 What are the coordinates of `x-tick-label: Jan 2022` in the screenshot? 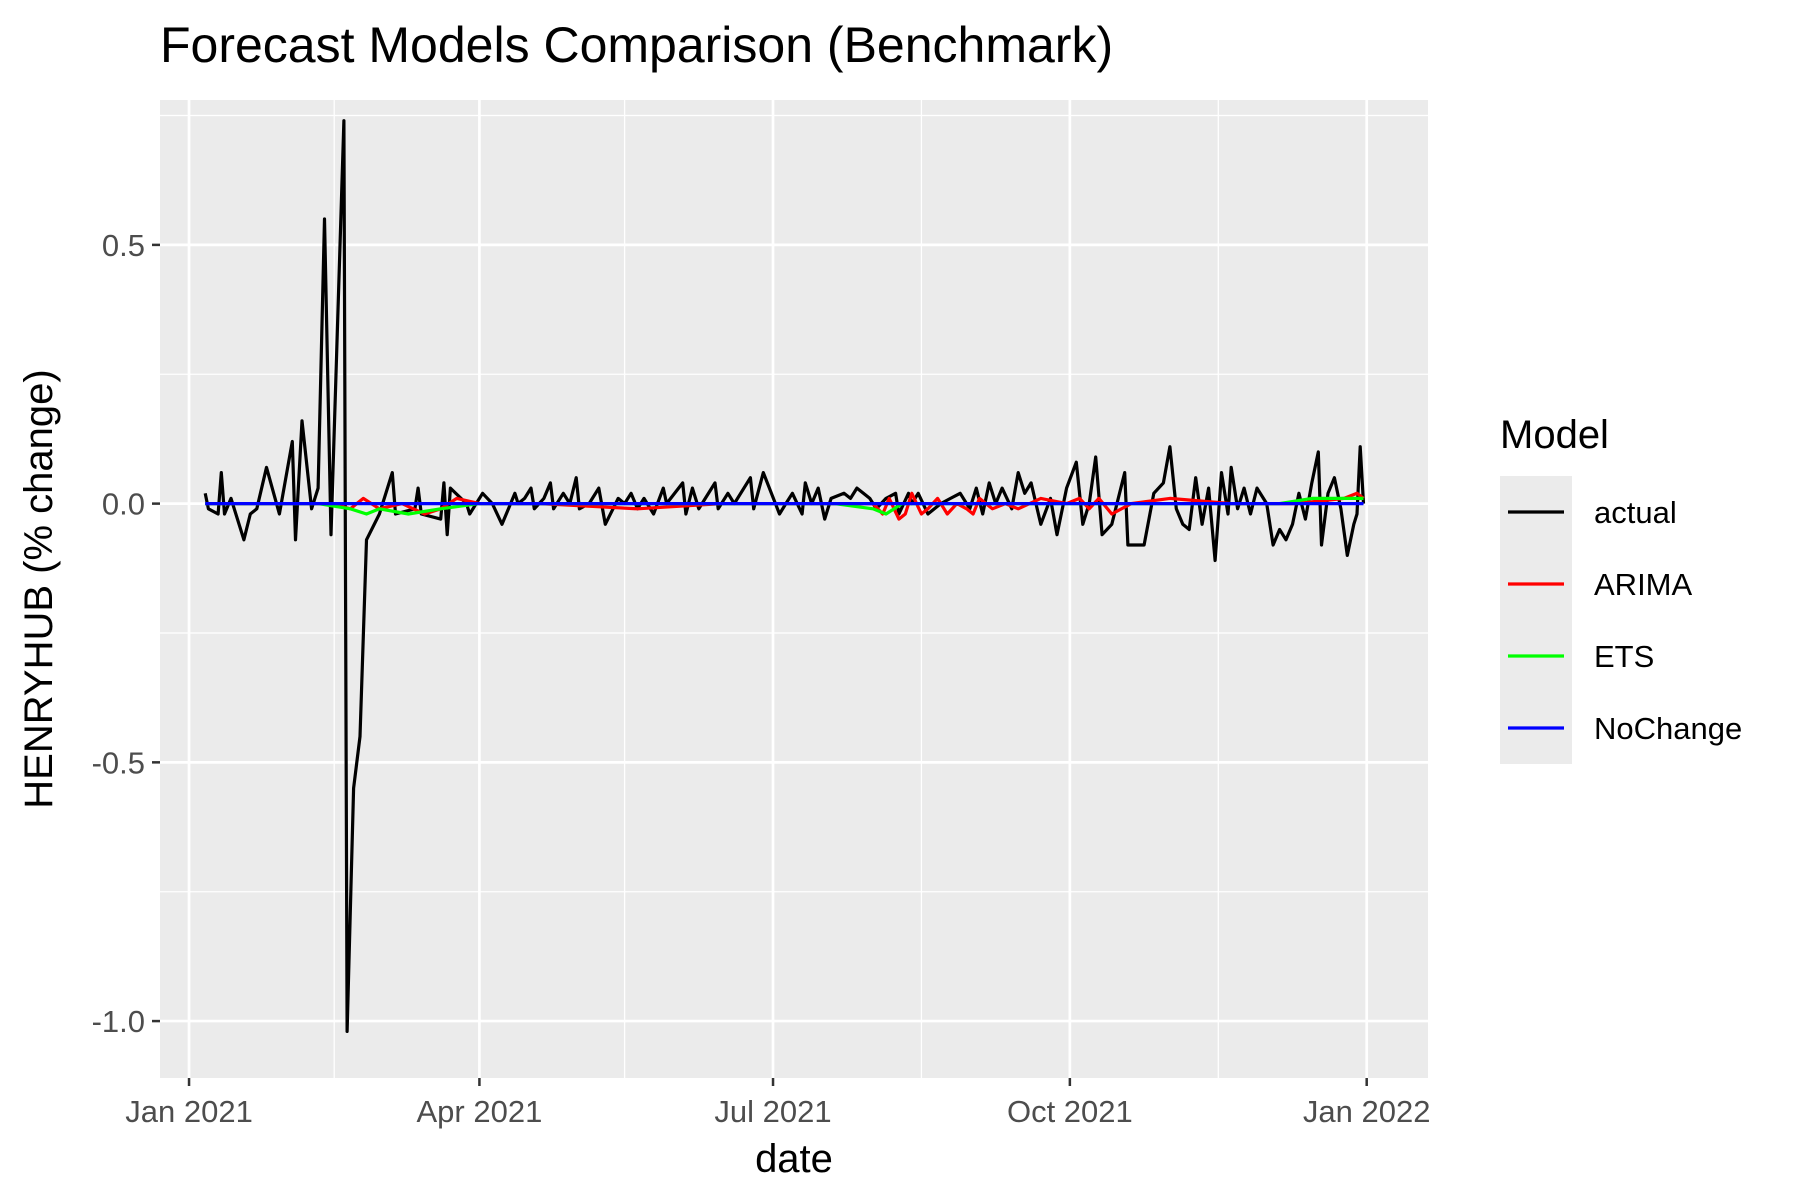 It's located at (1367, 1111).